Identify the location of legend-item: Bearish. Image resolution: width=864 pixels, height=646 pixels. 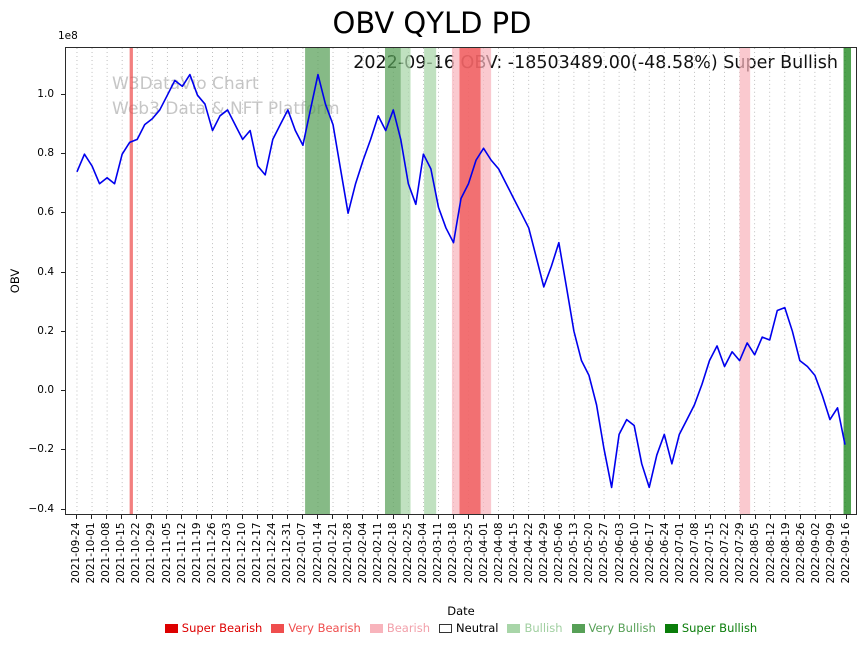
(400, 628).